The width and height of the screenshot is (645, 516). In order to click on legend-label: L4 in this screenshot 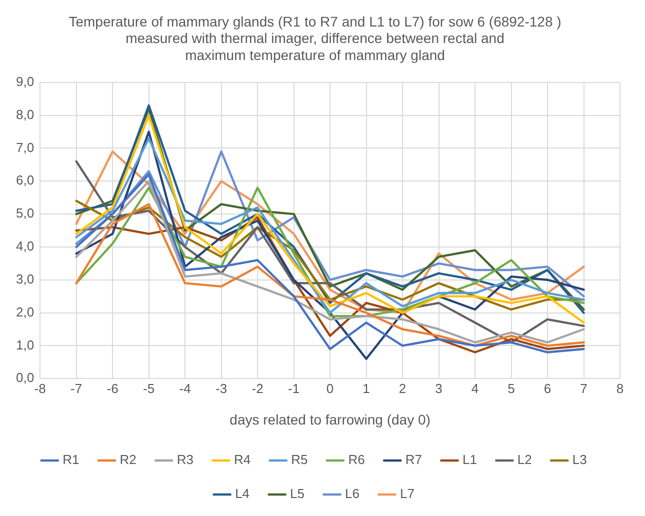, I will do `click(242, 494)`.